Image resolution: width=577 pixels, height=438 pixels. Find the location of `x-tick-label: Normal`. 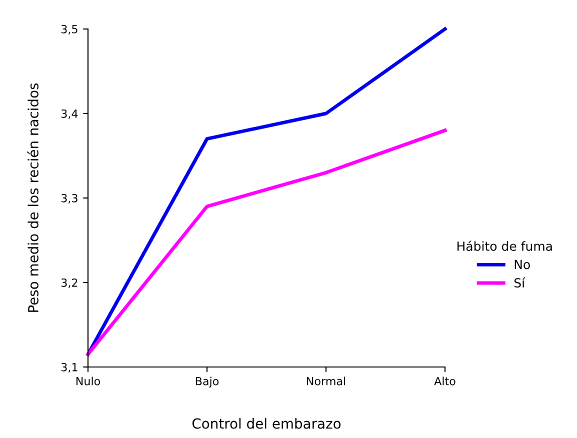

x-tick-label: Normal is located at coordinates (326, 381).